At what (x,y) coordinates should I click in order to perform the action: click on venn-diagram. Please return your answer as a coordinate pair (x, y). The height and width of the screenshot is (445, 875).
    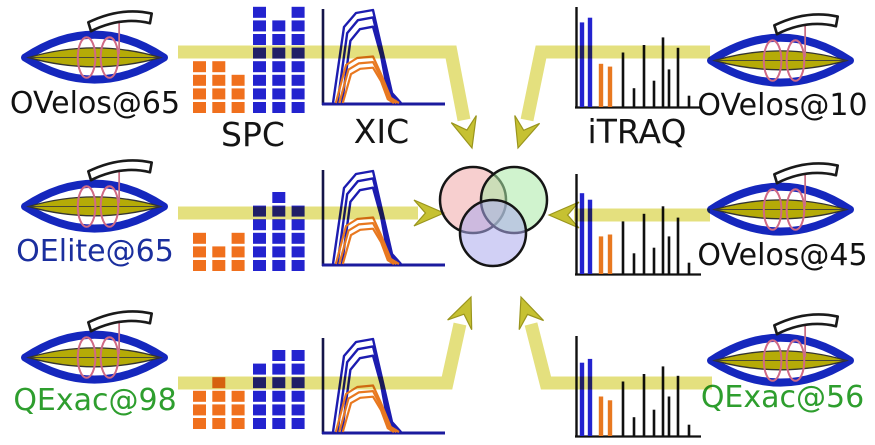
    Looking at the image, I should click on (493, 216).